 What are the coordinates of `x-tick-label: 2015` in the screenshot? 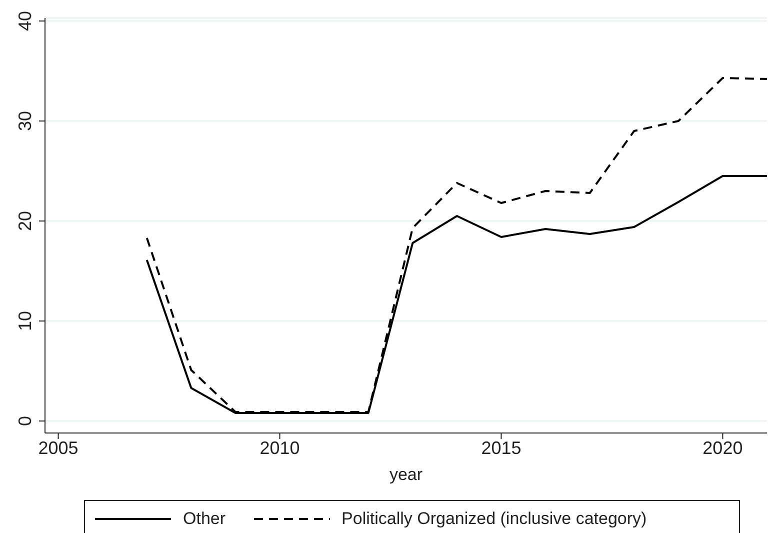 It's located at (501, 448).